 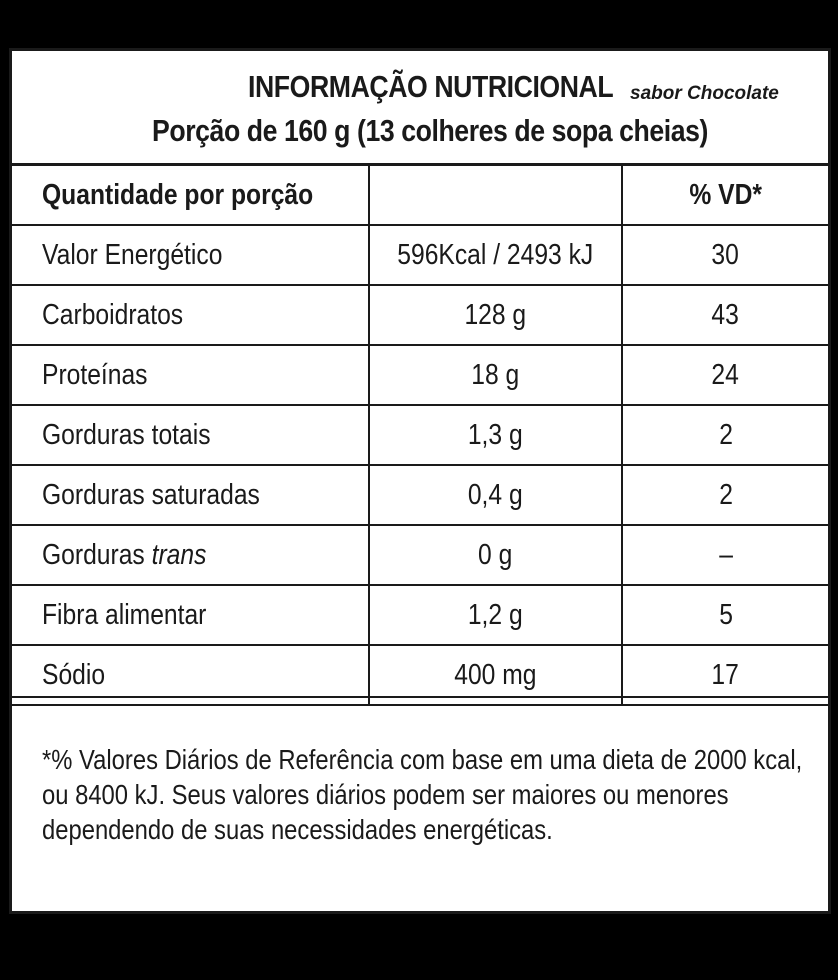 I want to click on table-header-row: Quantidade por porção % VD*, so click(x=420, y=196).